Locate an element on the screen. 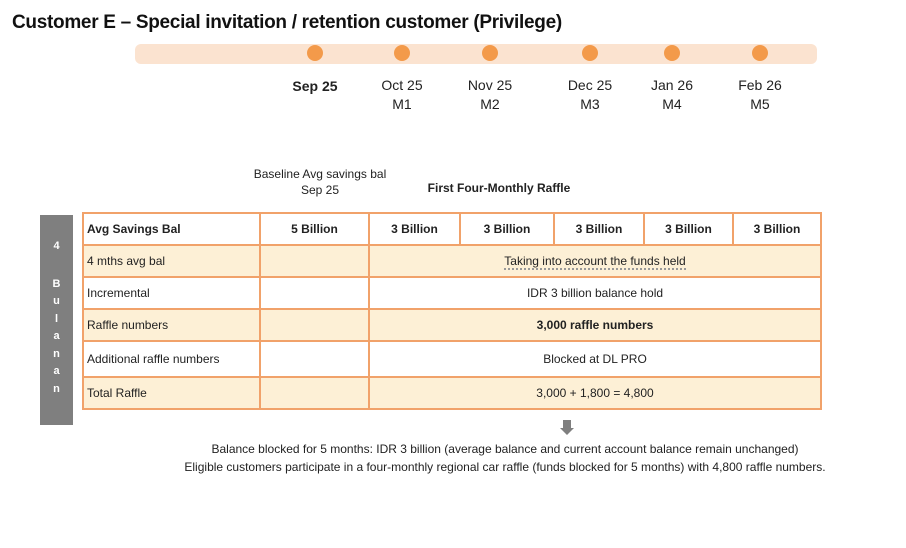 This screenshot has height=548, width=906. row-label: 4 mths avg bal is located at coordinates (171, 261).